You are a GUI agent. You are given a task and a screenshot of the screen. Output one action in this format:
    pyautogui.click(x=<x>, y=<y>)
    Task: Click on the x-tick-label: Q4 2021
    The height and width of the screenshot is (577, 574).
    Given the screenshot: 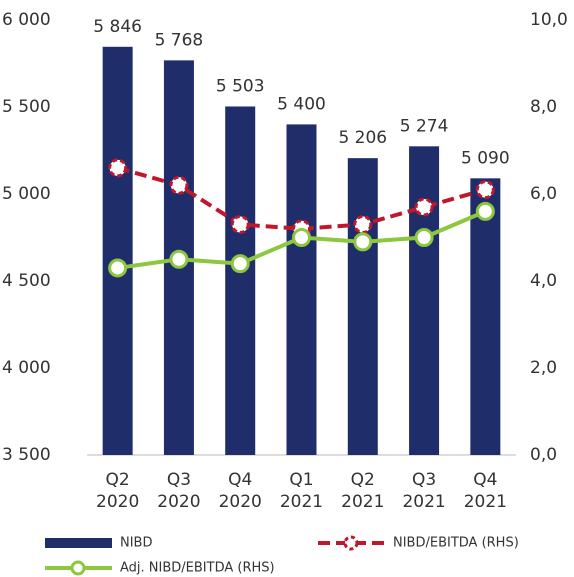 What is the action you would take?
    pyautogui.click(x=485, y=491)
    